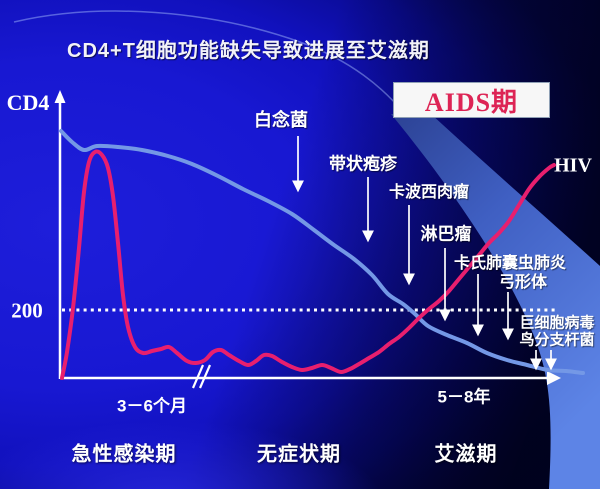 The width and height of the screenshot is (600, 489). Describe the element at coordinates (554, 378) in the screenshot. I see `x-axis-arrowhead` at that location.